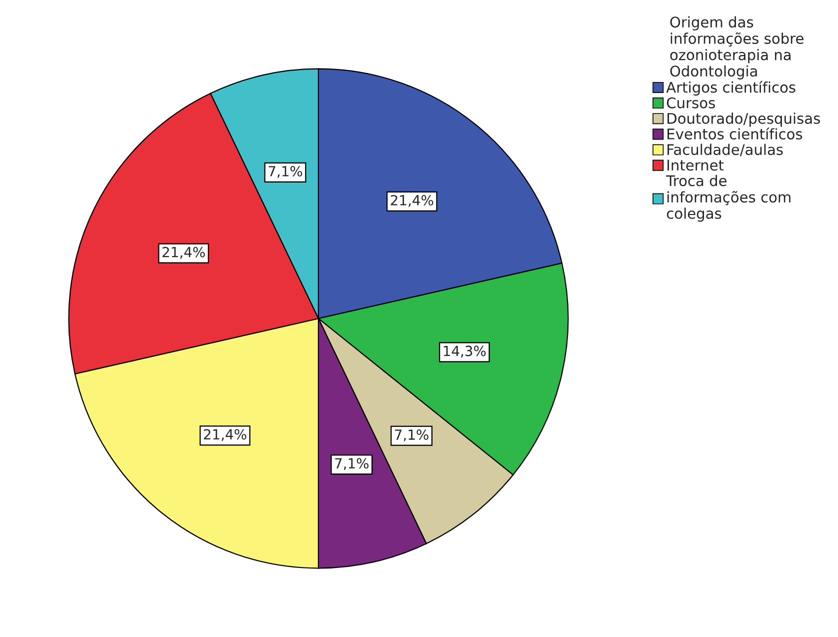 The image size is (838, 637). What do you see at coordinates (731, 88) in the screenshot?
I see `legend-label: Artigos científicos` at bounding box center [731, 88].